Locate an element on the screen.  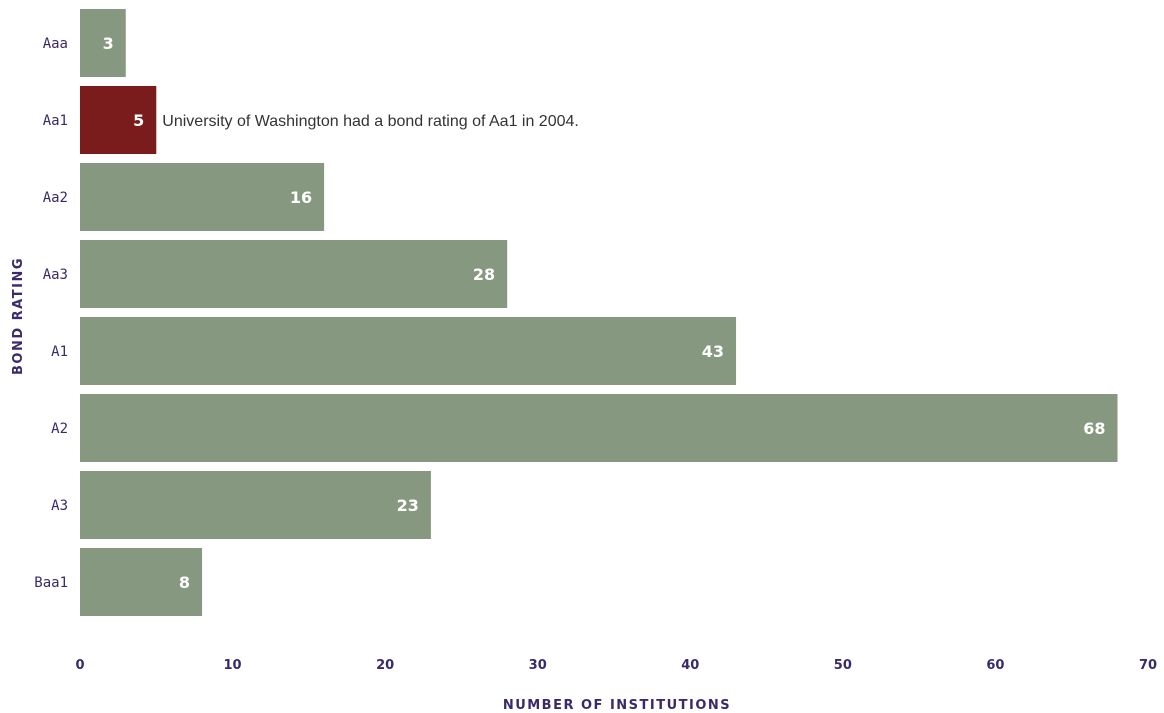
bar-aa3 is located at coordinates (294, 274).